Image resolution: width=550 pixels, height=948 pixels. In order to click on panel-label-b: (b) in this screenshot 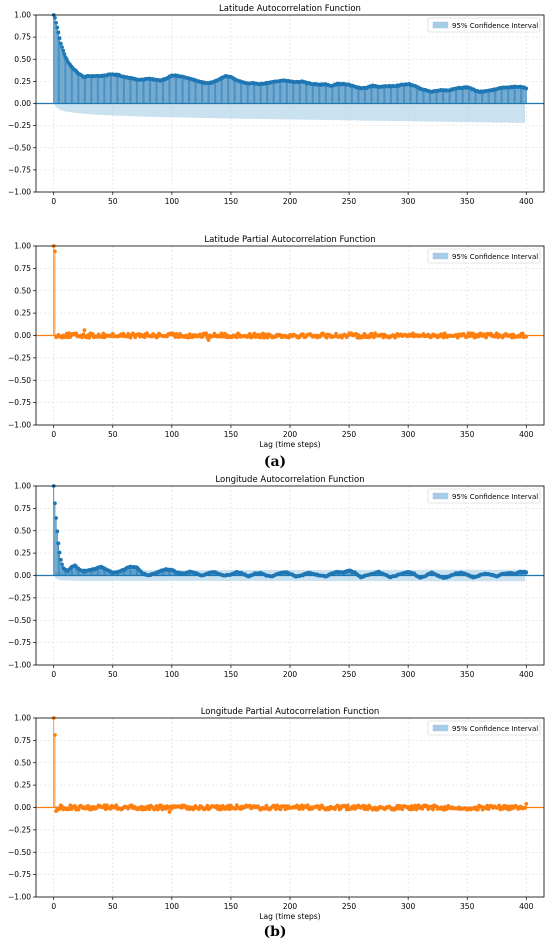, I will do `click(275, 932)`.